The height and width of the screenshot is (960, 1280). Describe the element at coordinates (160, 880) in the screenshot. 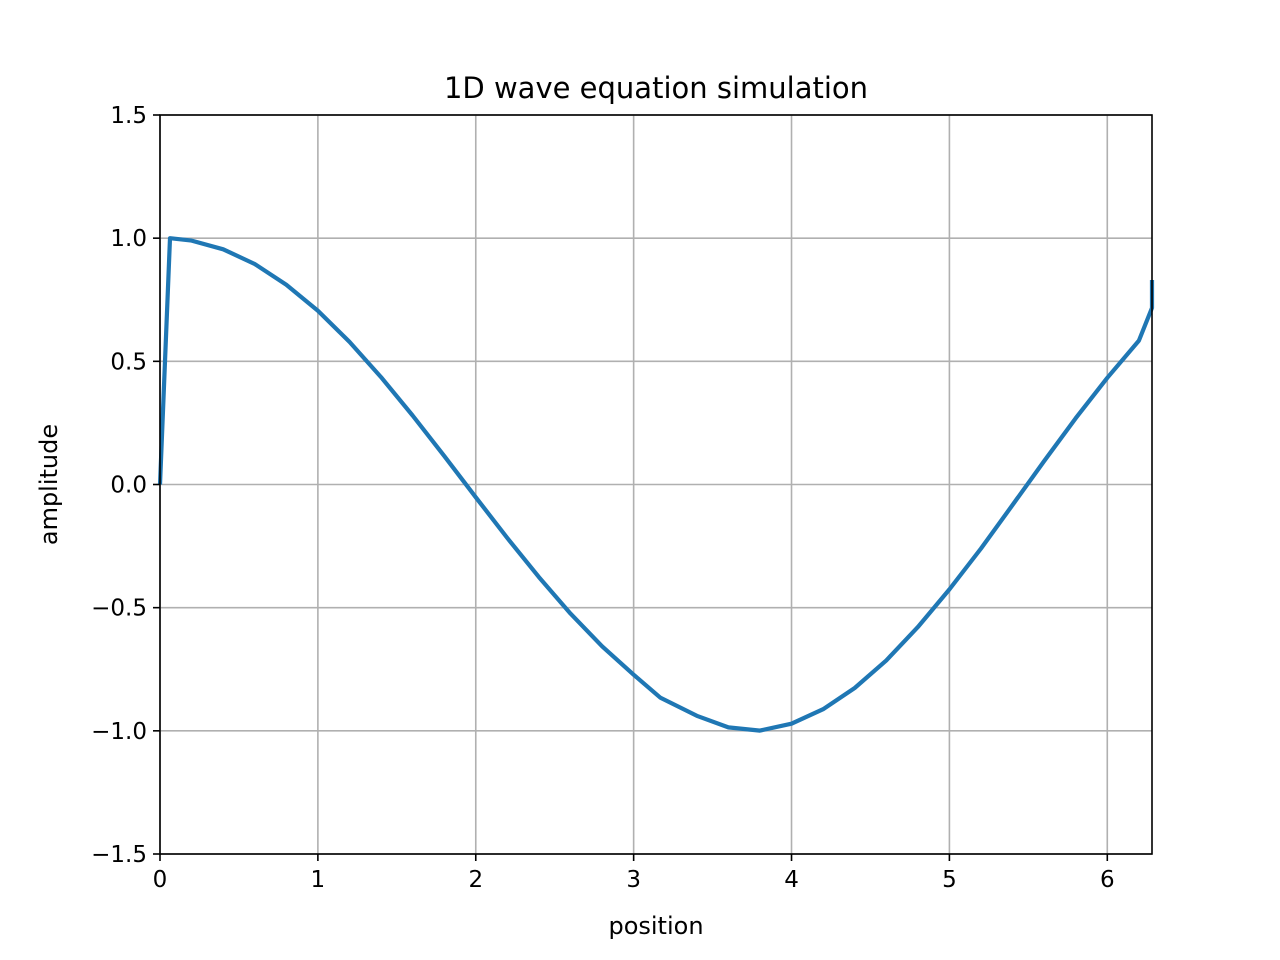

I see `x-tick-label: 0` at that location.